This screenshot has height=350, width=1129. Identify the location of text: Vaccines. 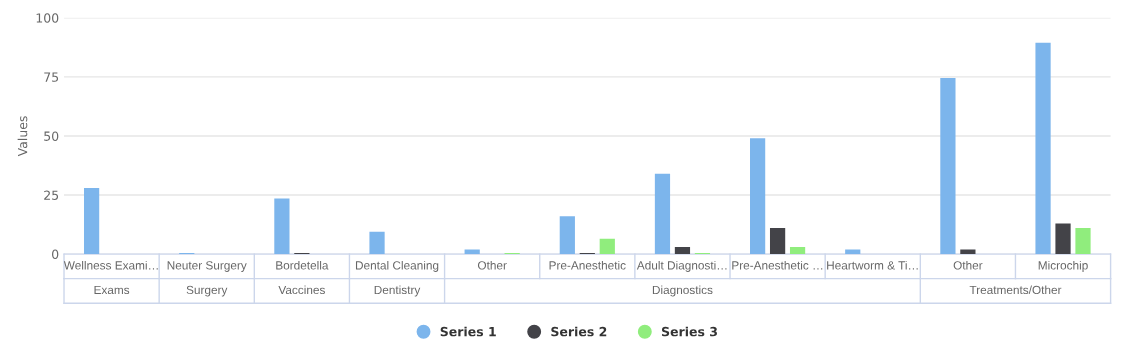
(301, 290).